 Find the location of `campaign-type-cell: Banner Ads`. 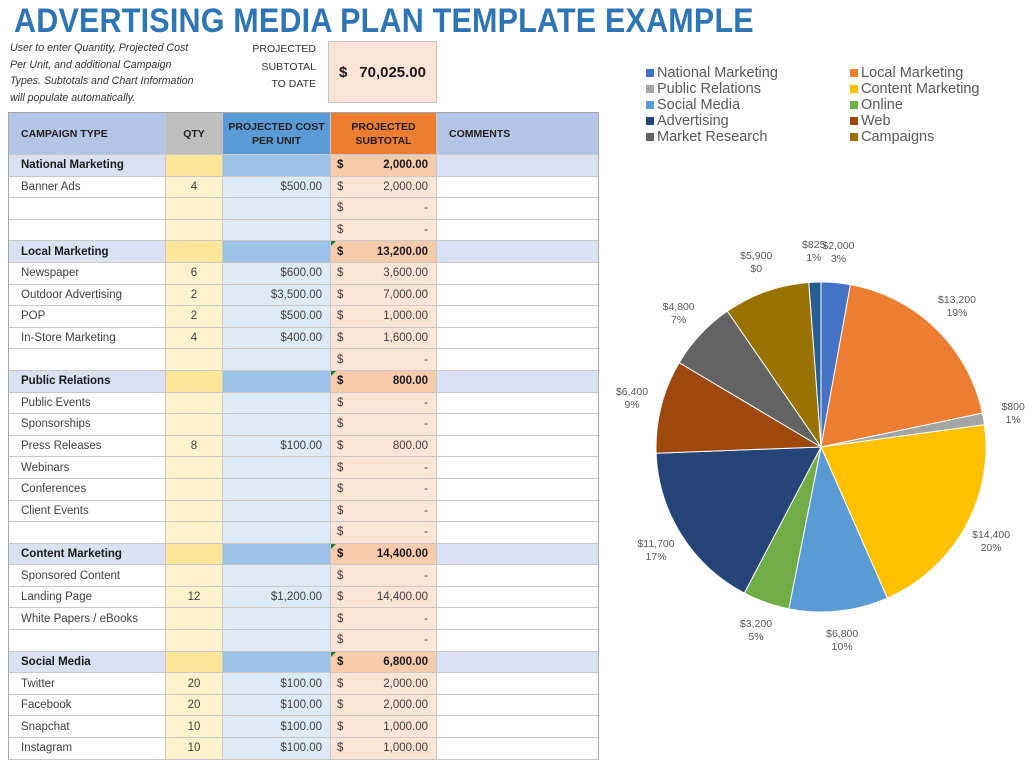

campaign-type-cell: Banner Ads is located at coordinates (87, 187).